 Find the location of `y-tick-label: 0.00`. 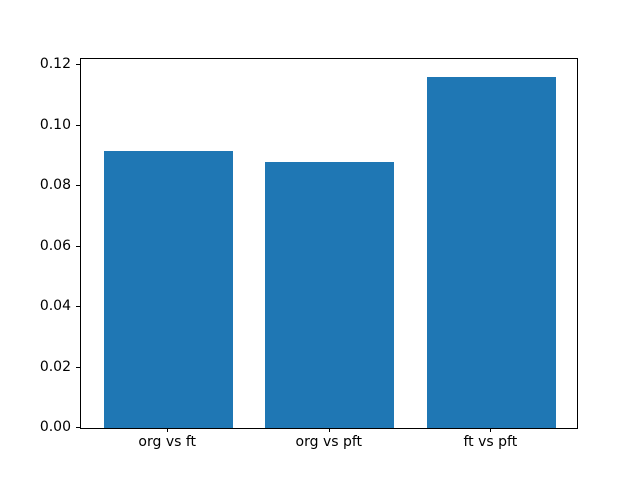

y-tick-label: 0.00 is located at coordinates (55, 427).